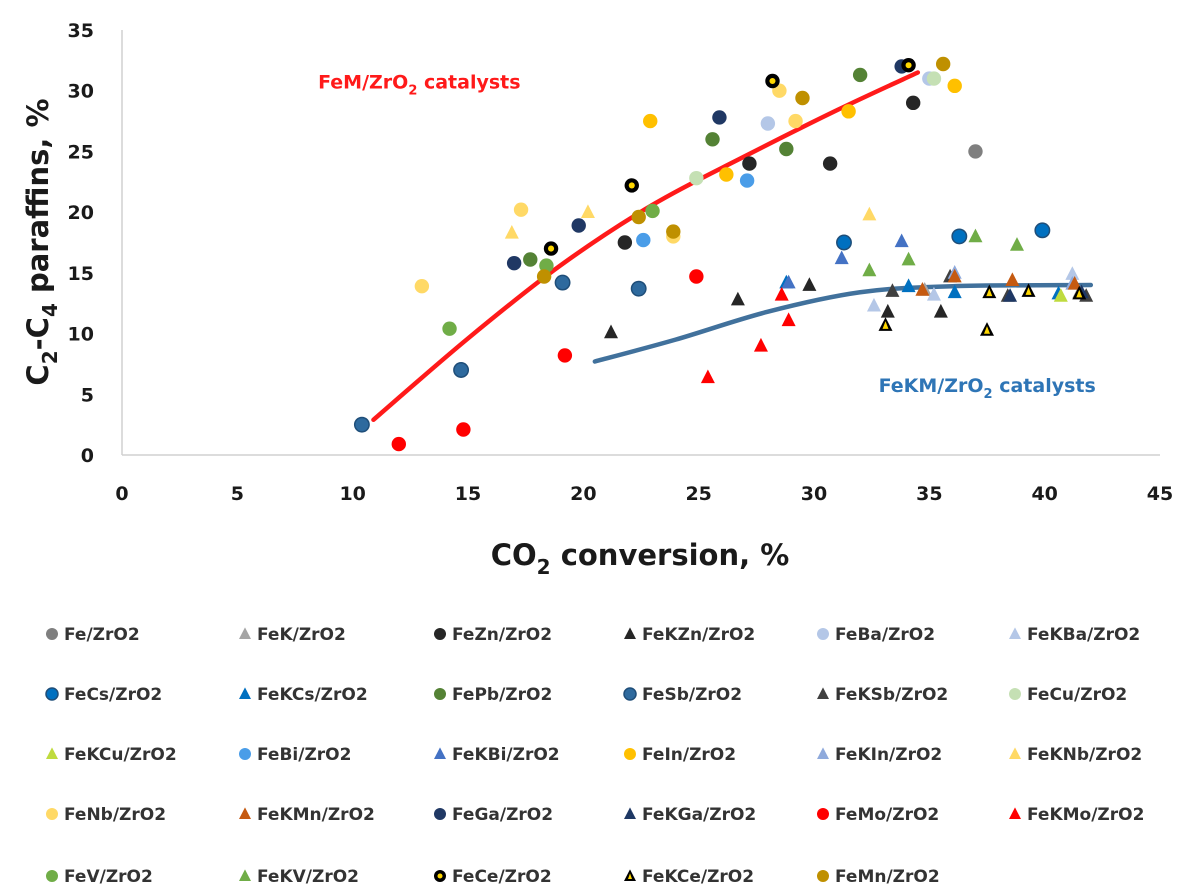 The height and width of the screenshot is (895, 1188). I want to click on legend-item: FeKMo/ZrO2, so click(1076, 815).